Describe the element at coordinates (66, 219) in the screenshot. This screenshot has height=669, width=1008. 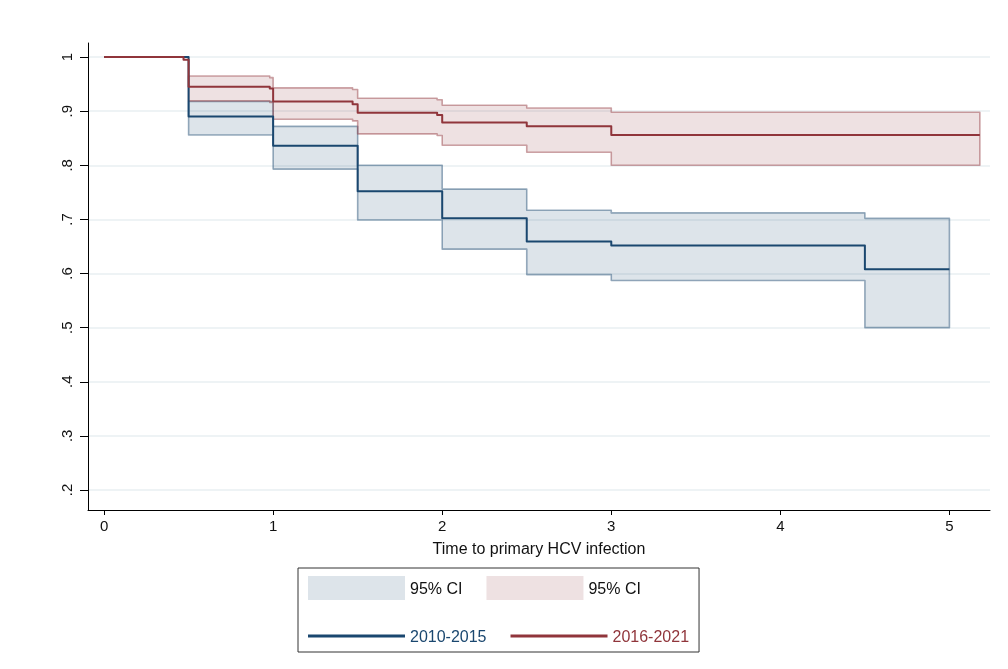
I see `y-tick-label: .7` at that location.